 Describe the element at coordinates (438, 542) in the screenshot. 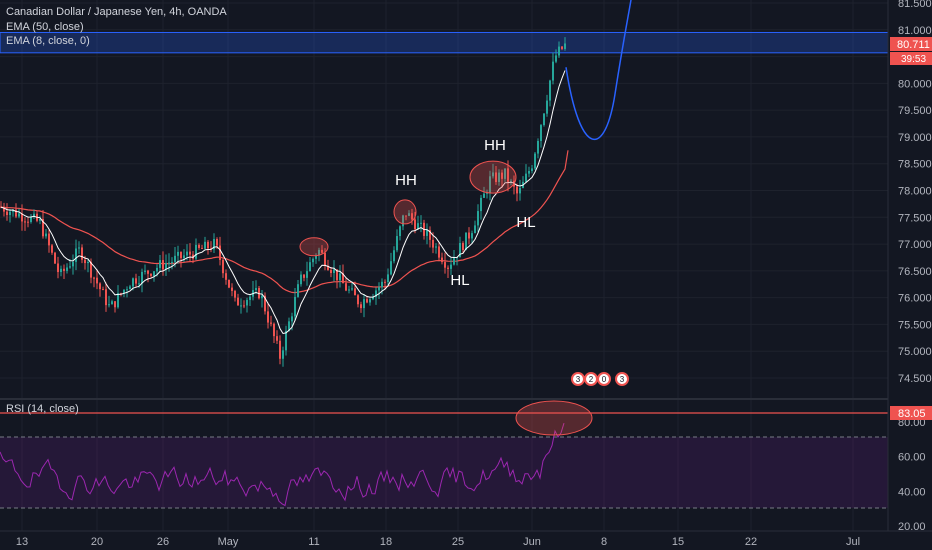

I see `time-axis: 13 20 26 May 11 18 25 Jun 8 15 22 Jul` at that location.